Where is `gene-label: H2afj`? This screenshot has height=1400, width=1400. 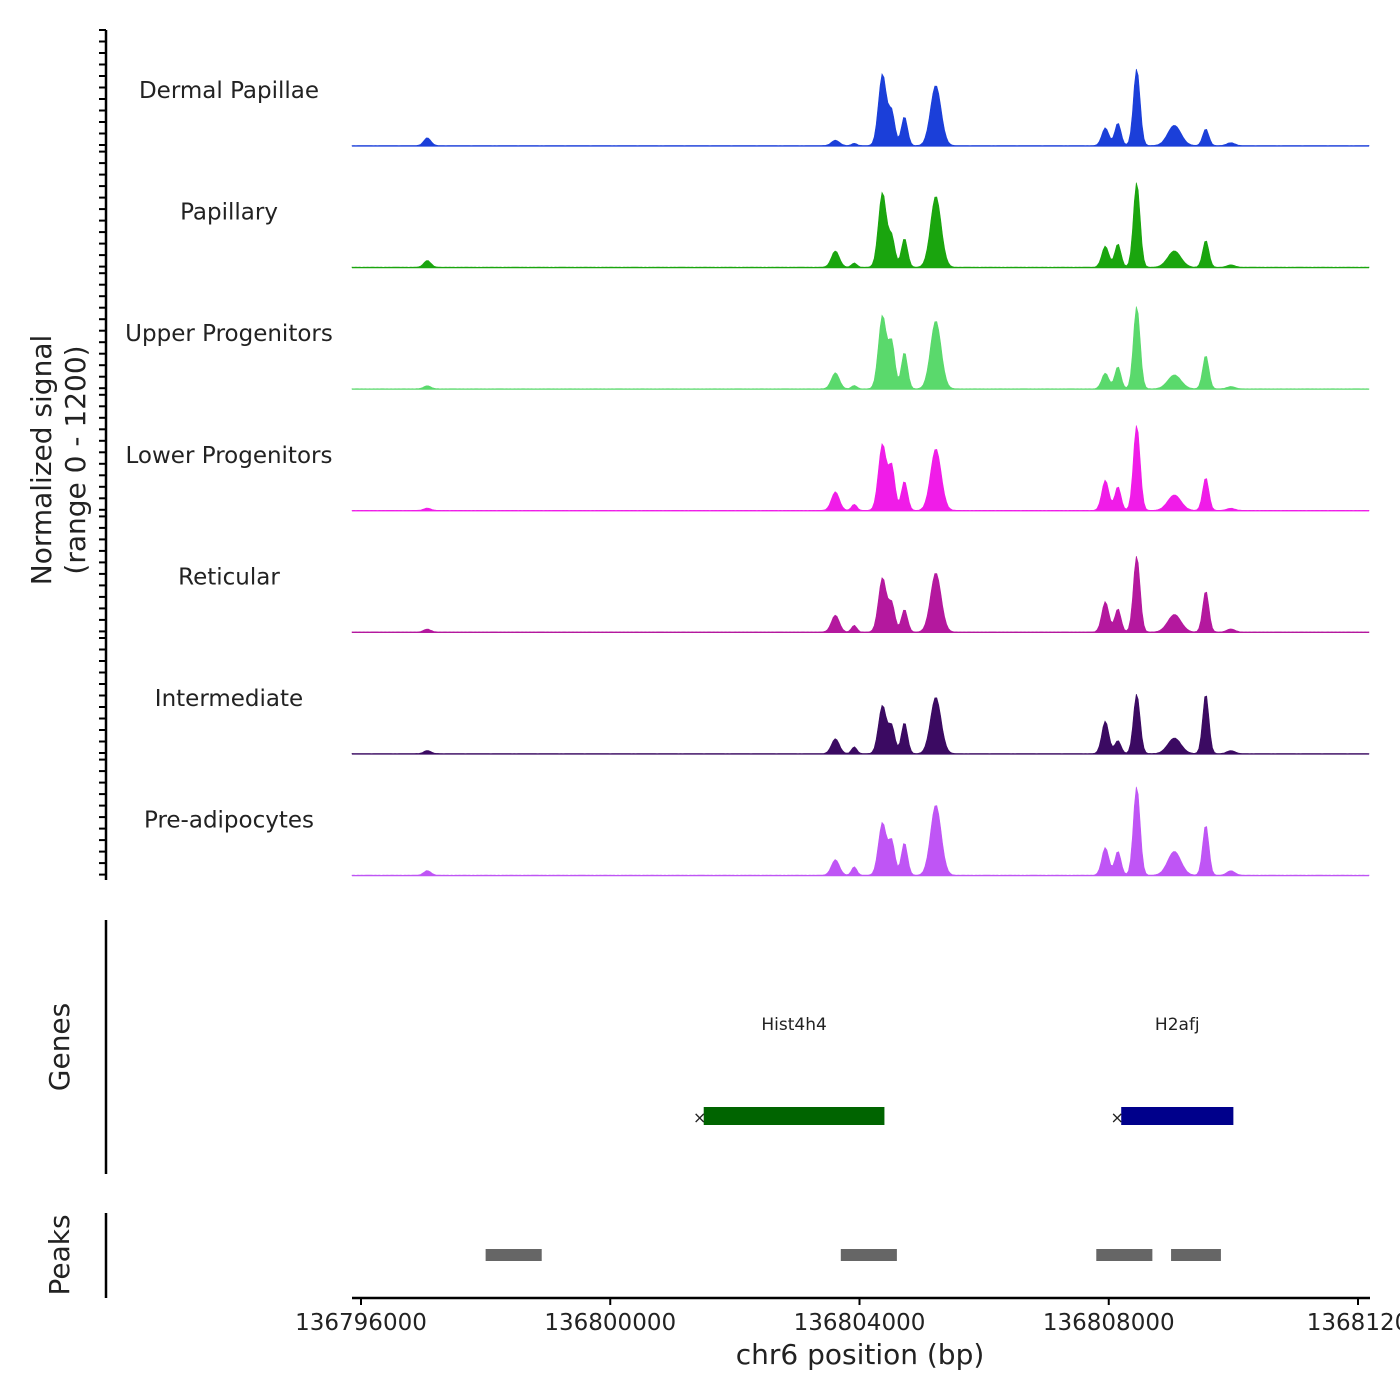 gene-label: H2afj is located at coordinates (1177, 1025).